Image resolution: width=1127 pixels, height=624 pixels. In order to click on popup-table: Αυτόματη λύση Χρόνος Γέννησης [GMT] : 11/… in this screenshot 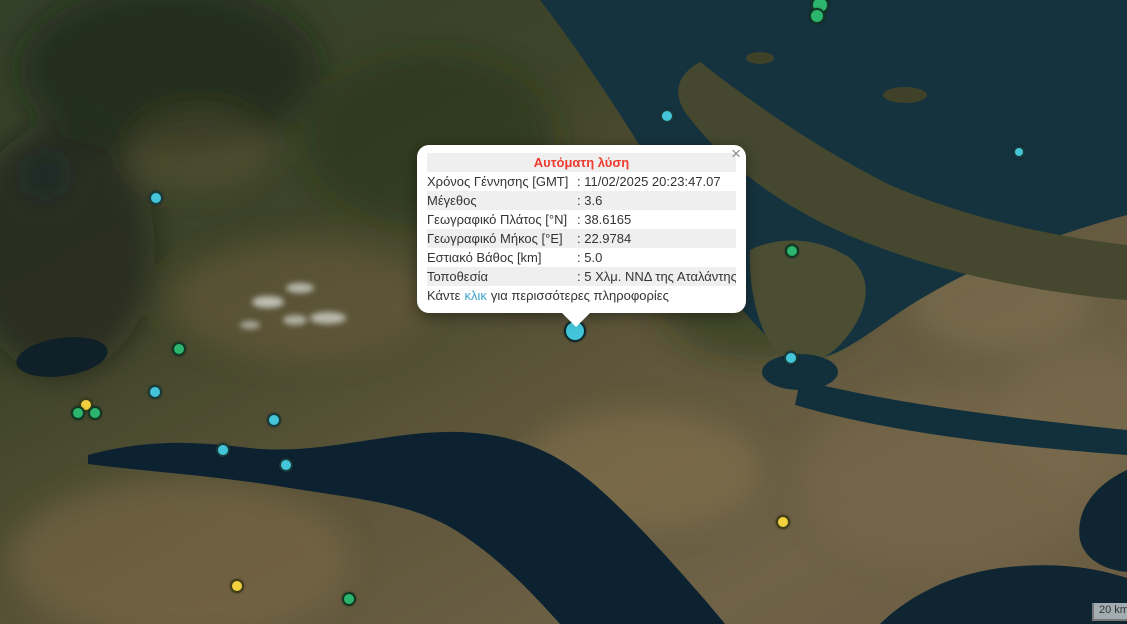, I will do `click(581, 219)`.